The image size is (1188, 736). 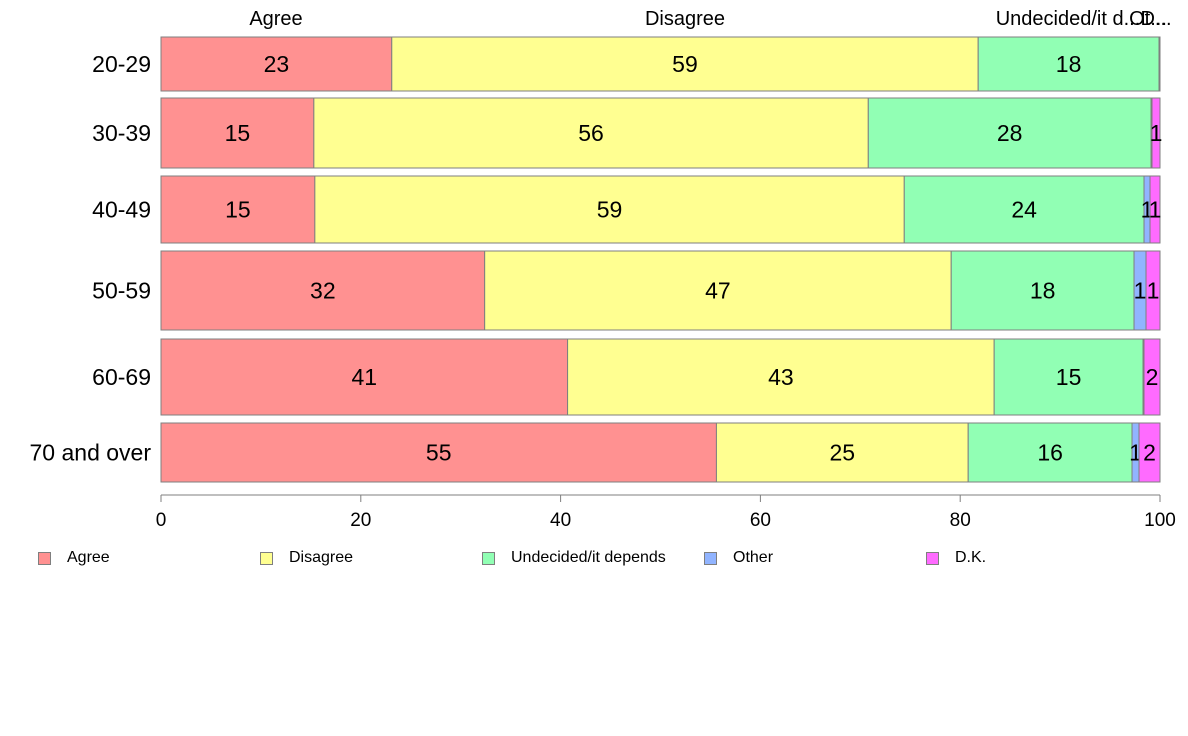 I want to click on legend-label-disagree: Disagree, so click(x=321, y=557).